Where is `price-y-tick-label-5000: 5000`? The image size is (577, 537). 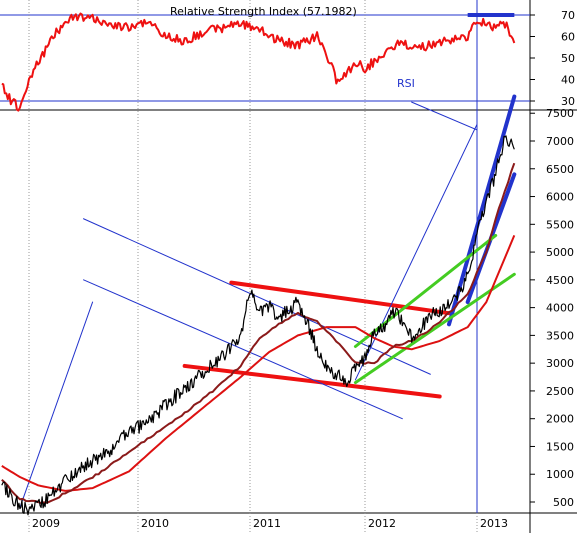 price-y-tick-label-5000: 5000 is located at coordinates (560, 252).